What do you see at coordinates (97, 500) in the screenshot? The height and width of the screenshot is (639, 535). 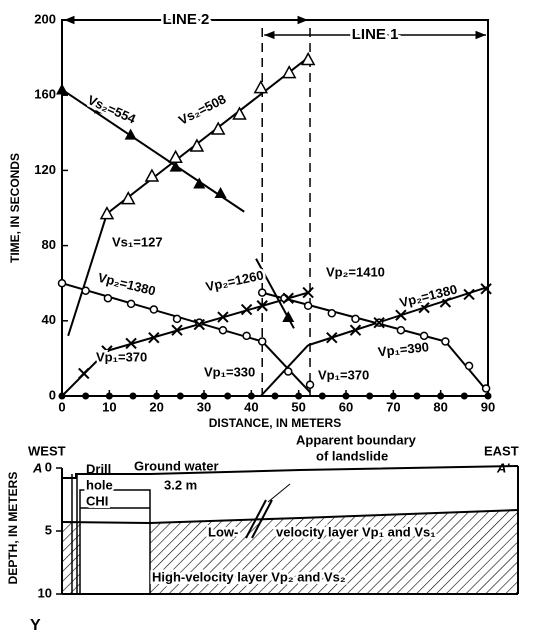 I see `drill-hole-label: CHI` at bounding box center [97, 500].